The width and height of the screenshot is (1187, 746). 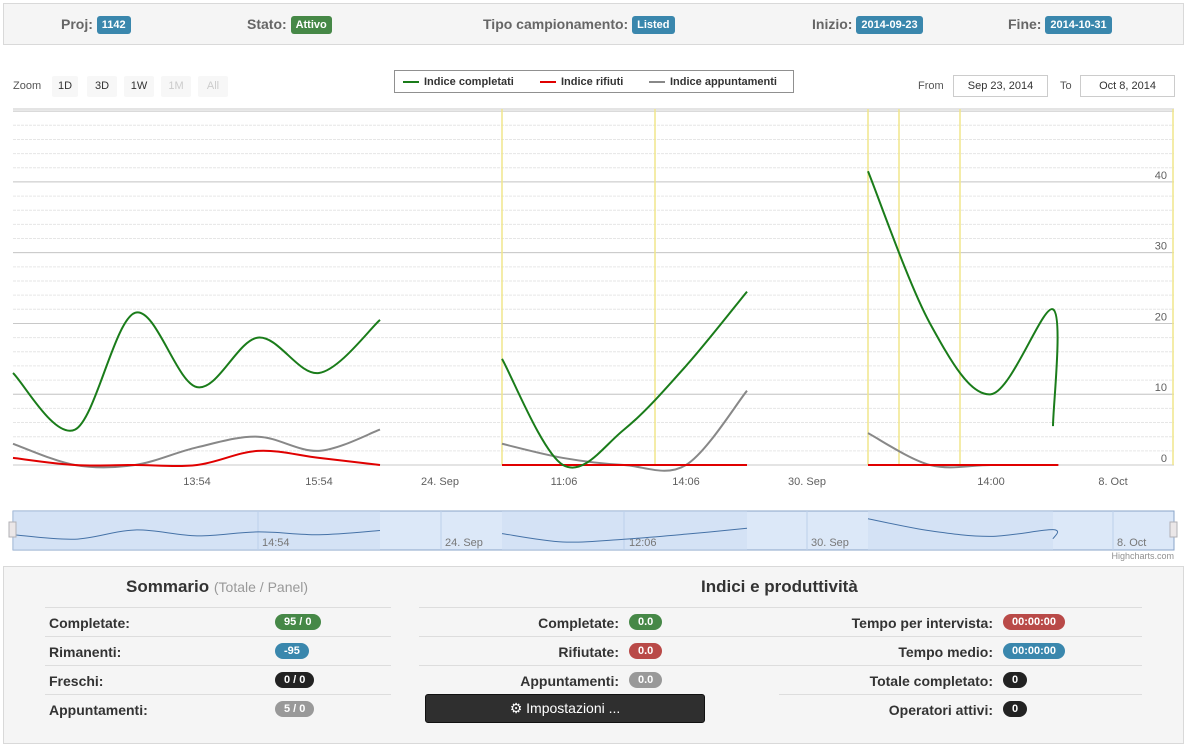 What do you see at coordinates (65, 86) in the screenshot?
I see `zoom-1d-button: 1D` at bounding box center [65, 86].